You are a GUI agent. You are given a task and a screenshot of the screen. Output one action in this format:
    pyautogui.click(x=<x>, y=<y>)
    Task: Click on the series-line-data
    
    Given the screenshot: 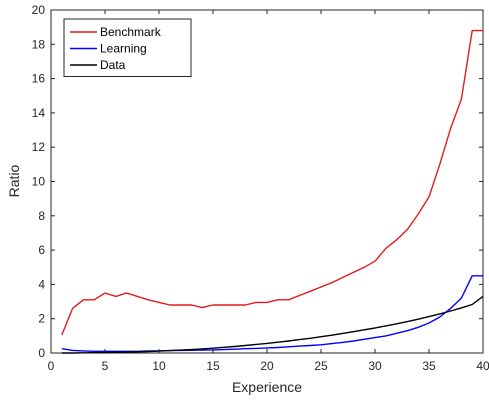 What is the action you would take?
    pyautogui.click(x=272, y=324)
    